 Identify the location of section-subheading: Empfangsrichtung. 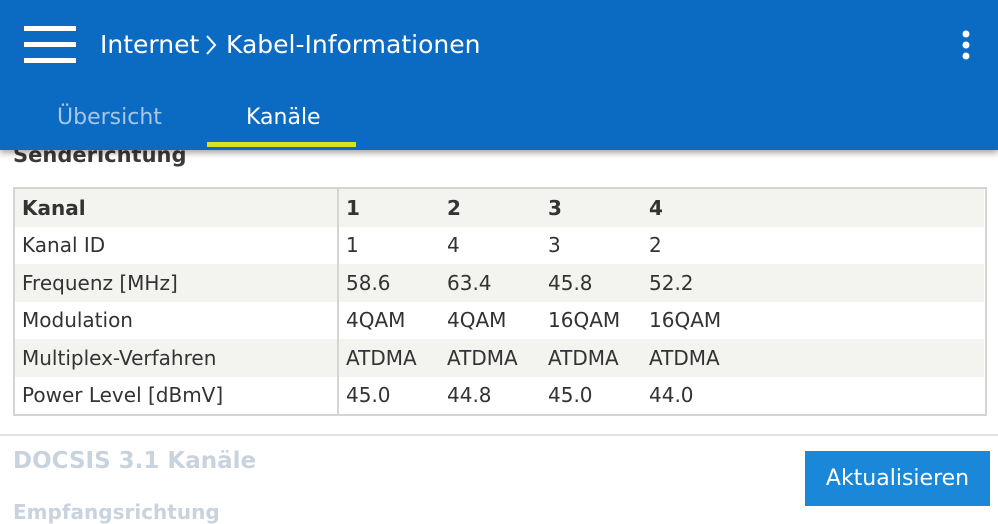
(116, 512).